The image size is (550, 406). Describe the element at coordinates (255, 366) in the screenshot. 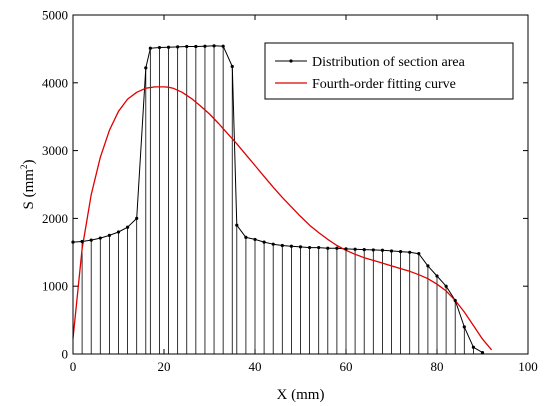

I see `x-tick-label-40: 40` at that location.